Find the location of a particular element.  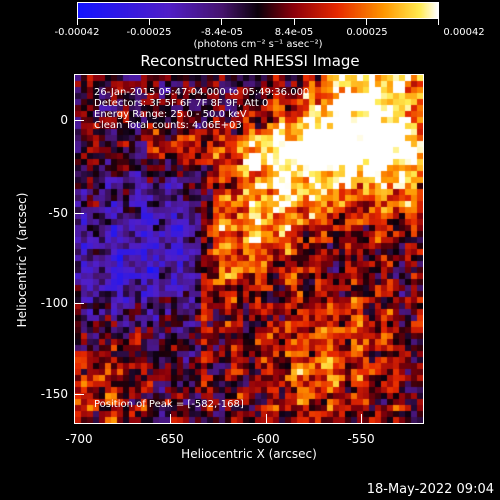

colorbar-units: (photons cm⁻² s⁻¹ asec⁻²) is located at coordinates (258, 44).